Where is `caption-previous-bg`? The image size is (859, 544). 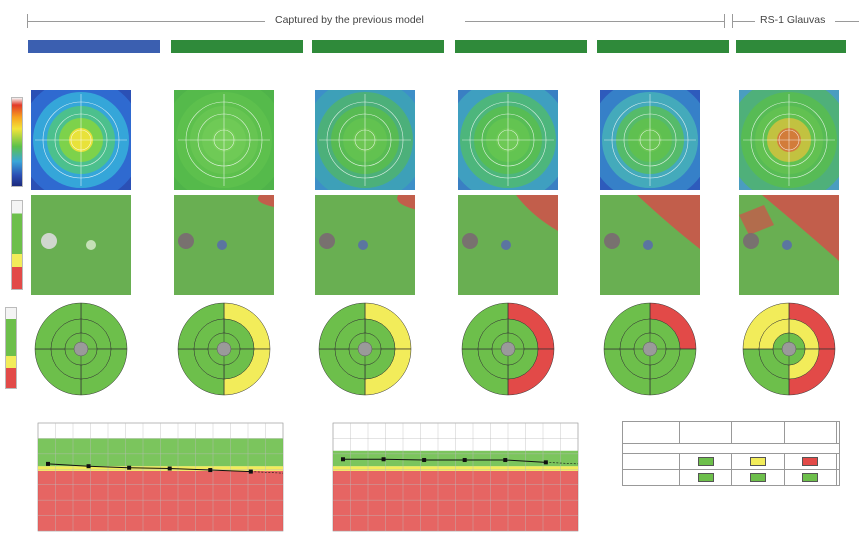 caption-previous-bg is located at coordinates (365, 21).